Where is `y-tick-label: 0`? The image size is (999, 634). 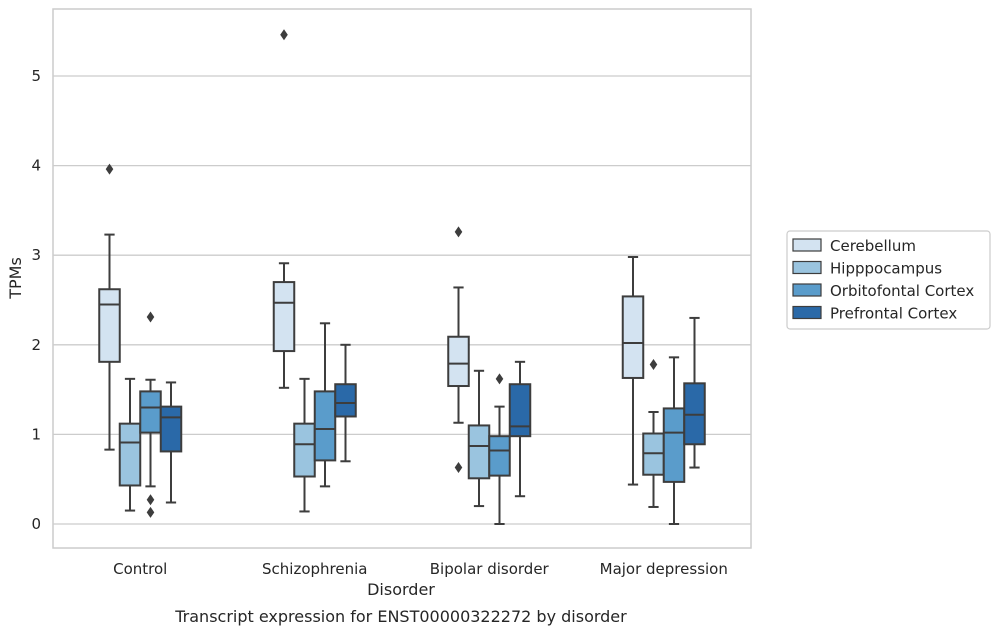 y-tick-label: 0 is located at coordinates (36, 524).